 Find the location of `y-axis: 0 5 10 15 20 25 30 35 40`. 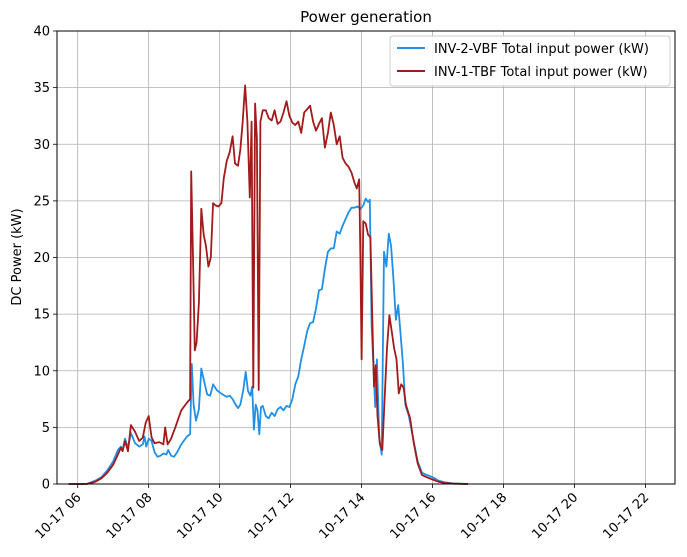

y-axis: 0 5 10 15 20 25 30 35 40 is located at coordinates (45, 259).